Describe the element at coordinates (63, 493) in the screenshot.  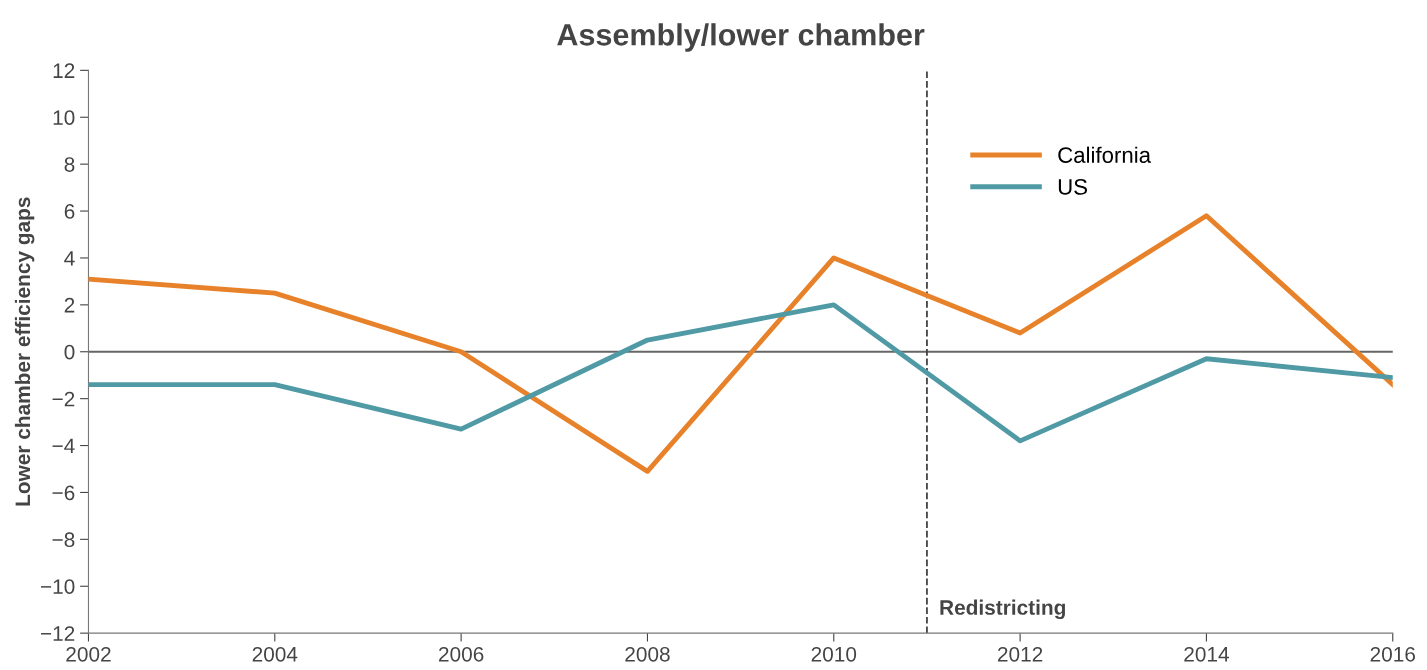
I see `y-tick-label: −6` at that location.